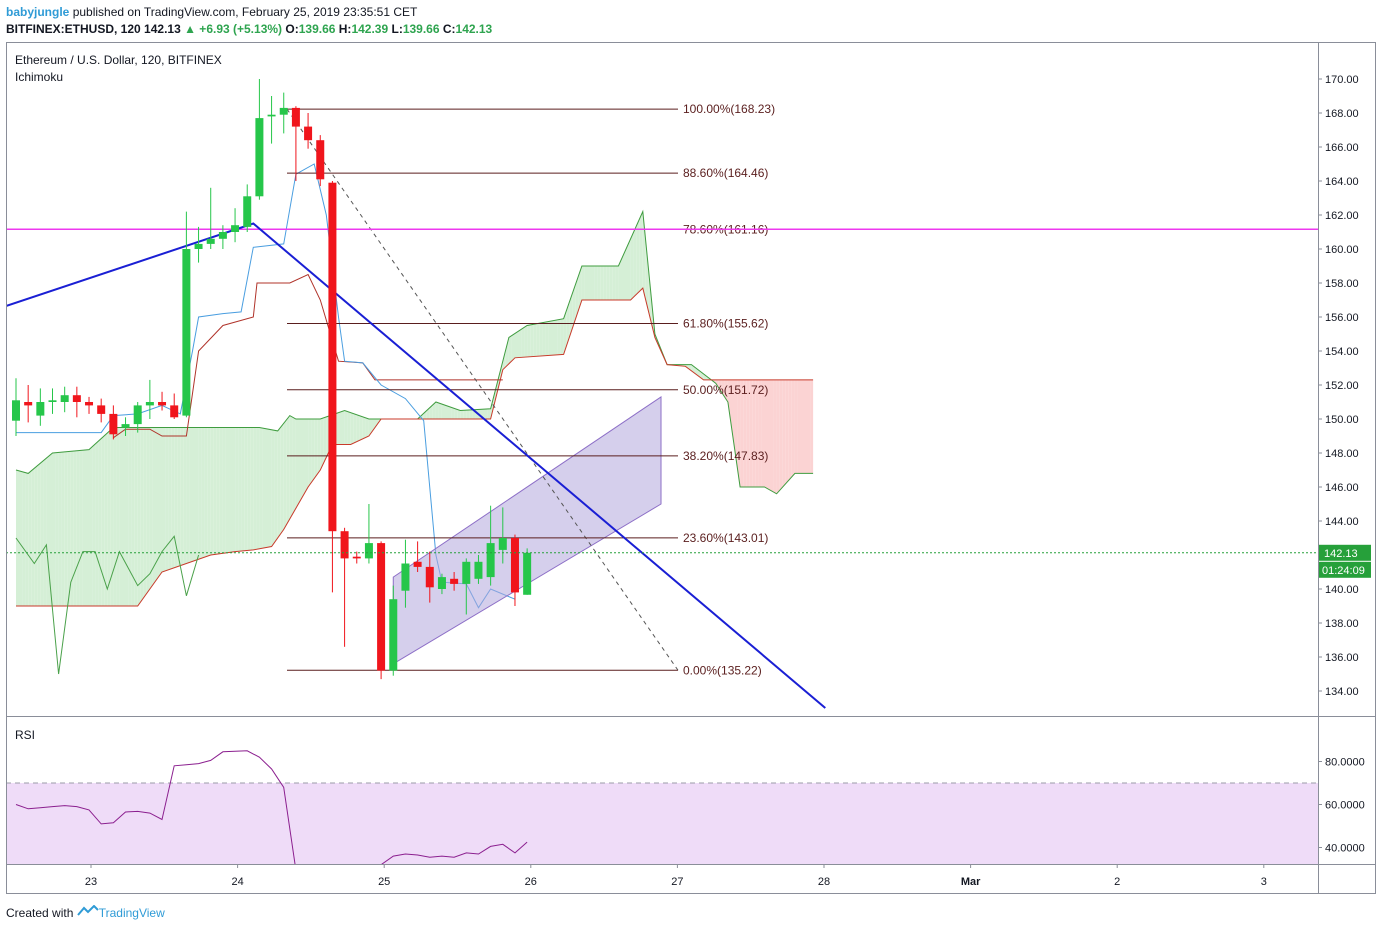 The width and height of the screenshot is (1382, 930). What do you see at coordinates (39, 77) in the screenshot?
I see `indicator-ichimoku: Ichimoku` at bounding box center [39, 77].